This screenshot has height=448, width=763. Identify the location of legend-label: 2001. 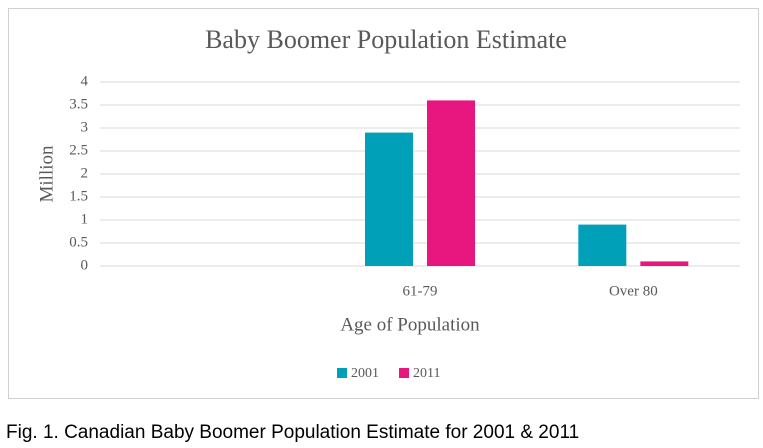
(365, 373).